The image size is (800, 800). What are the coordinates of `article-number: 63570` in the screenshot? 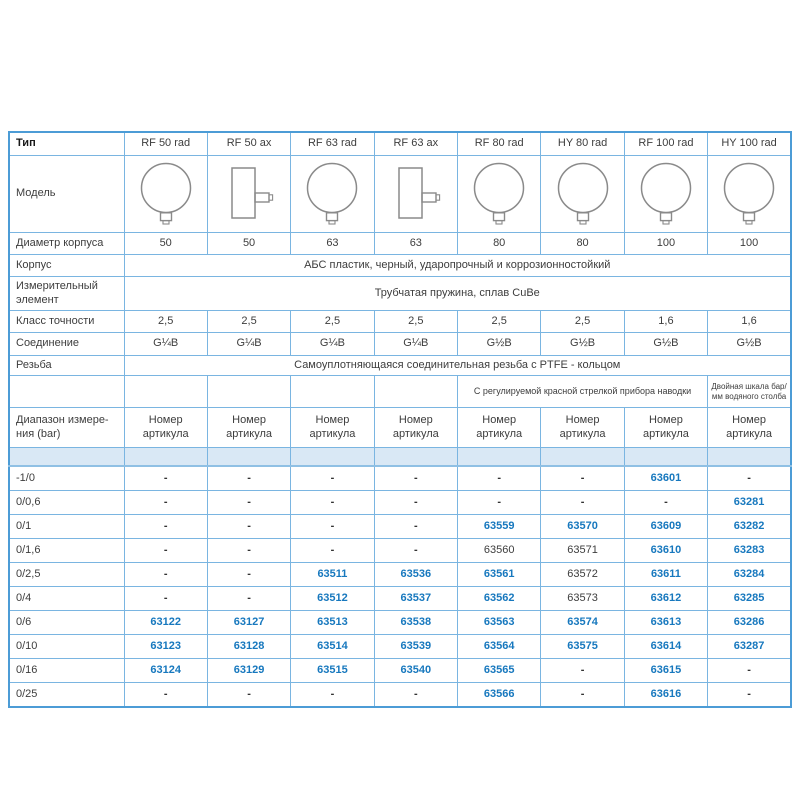 It's located at (582, 526).